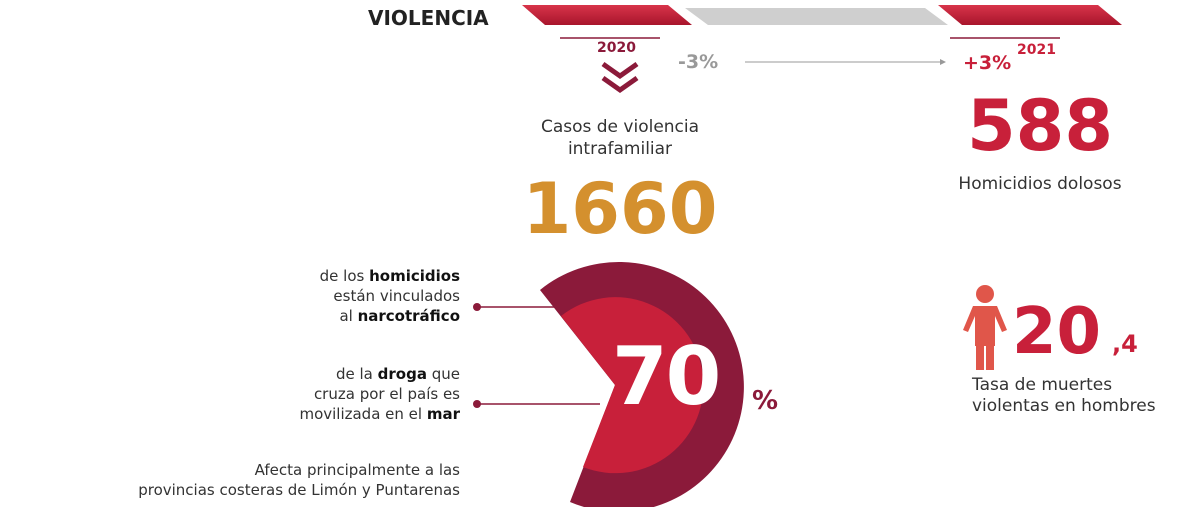  I want to click on note-line: al narcotráfico, so click(390, 316).